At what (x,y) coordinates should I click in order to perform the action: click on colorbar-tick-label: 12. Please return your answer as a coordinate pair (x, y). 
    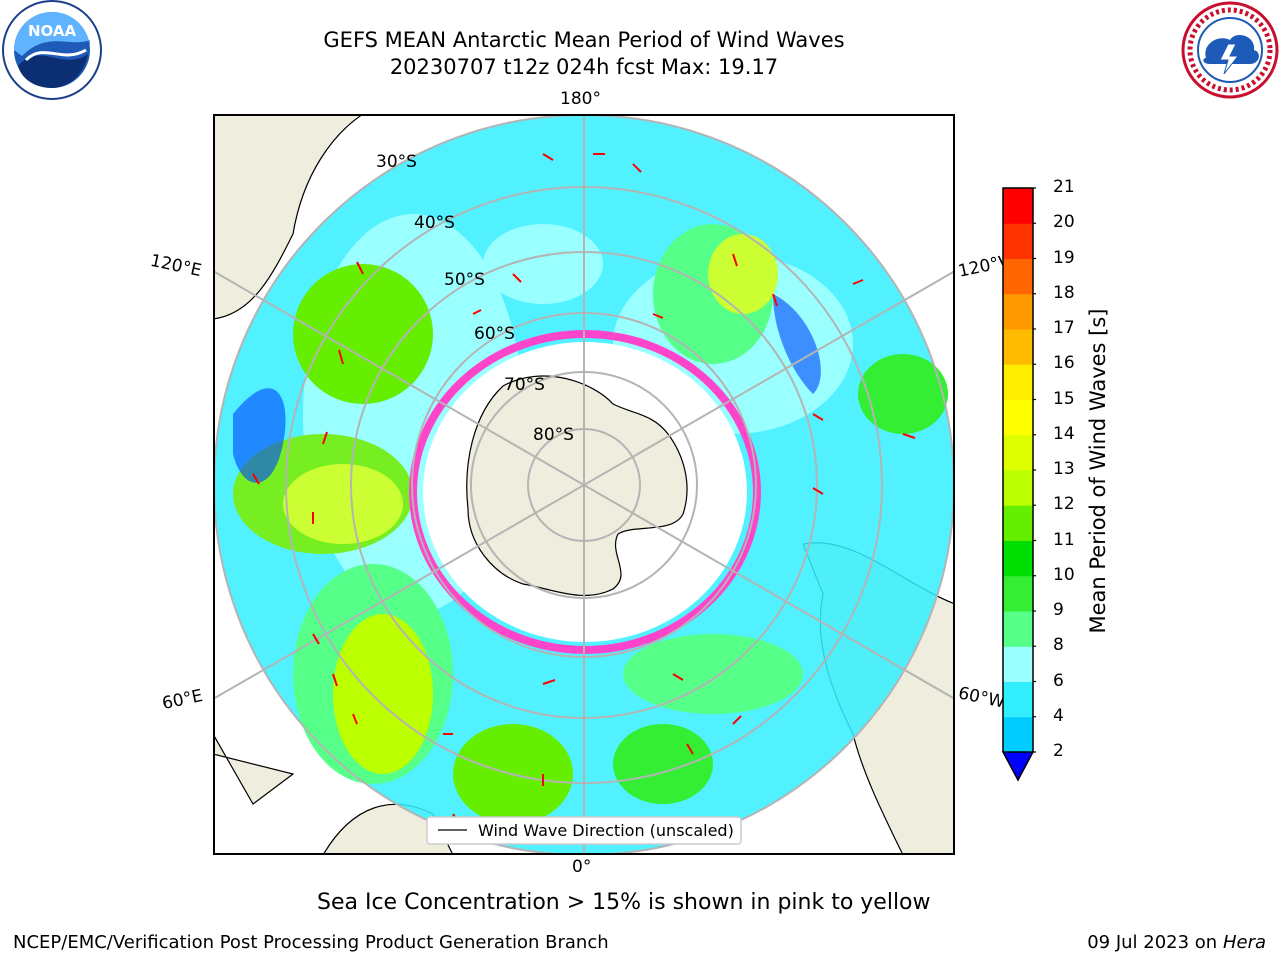
    Looking at the image, I should click on (1064, 504).